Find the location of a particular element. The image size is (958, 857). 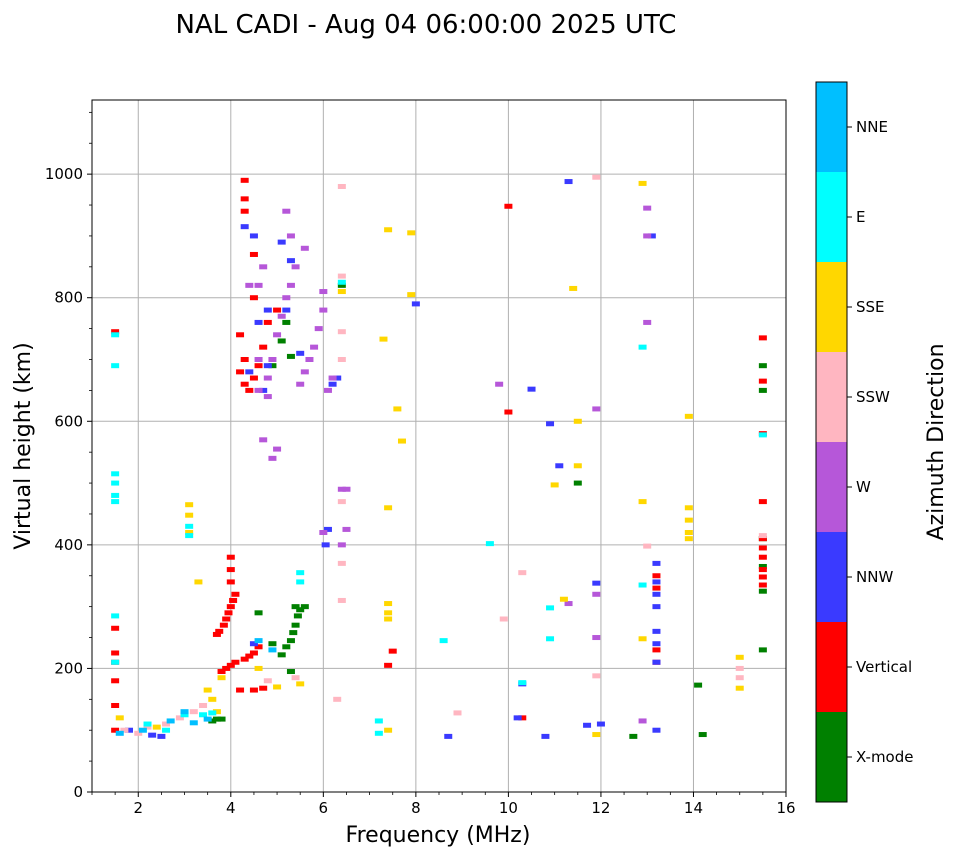

chart-title: NAL CADI - Aug 04 06:00:00 2025 UTC is located at coordinates (426, 25).